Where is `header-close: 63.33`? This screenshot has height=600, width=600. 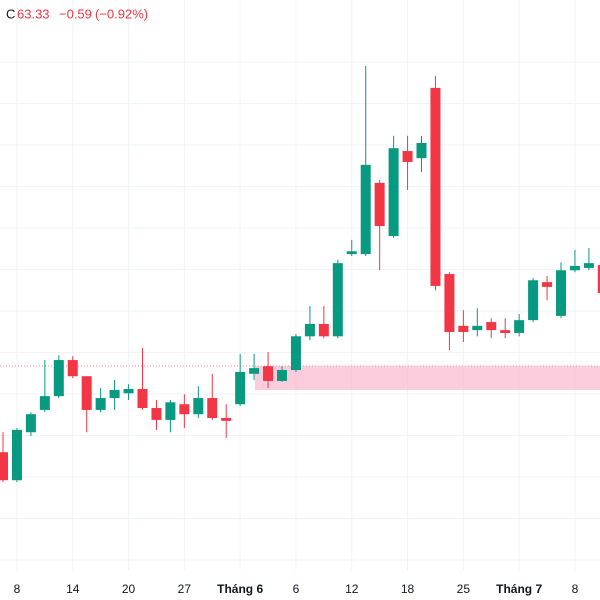 header-close: 63.33 is located at coordinates (33, 13).